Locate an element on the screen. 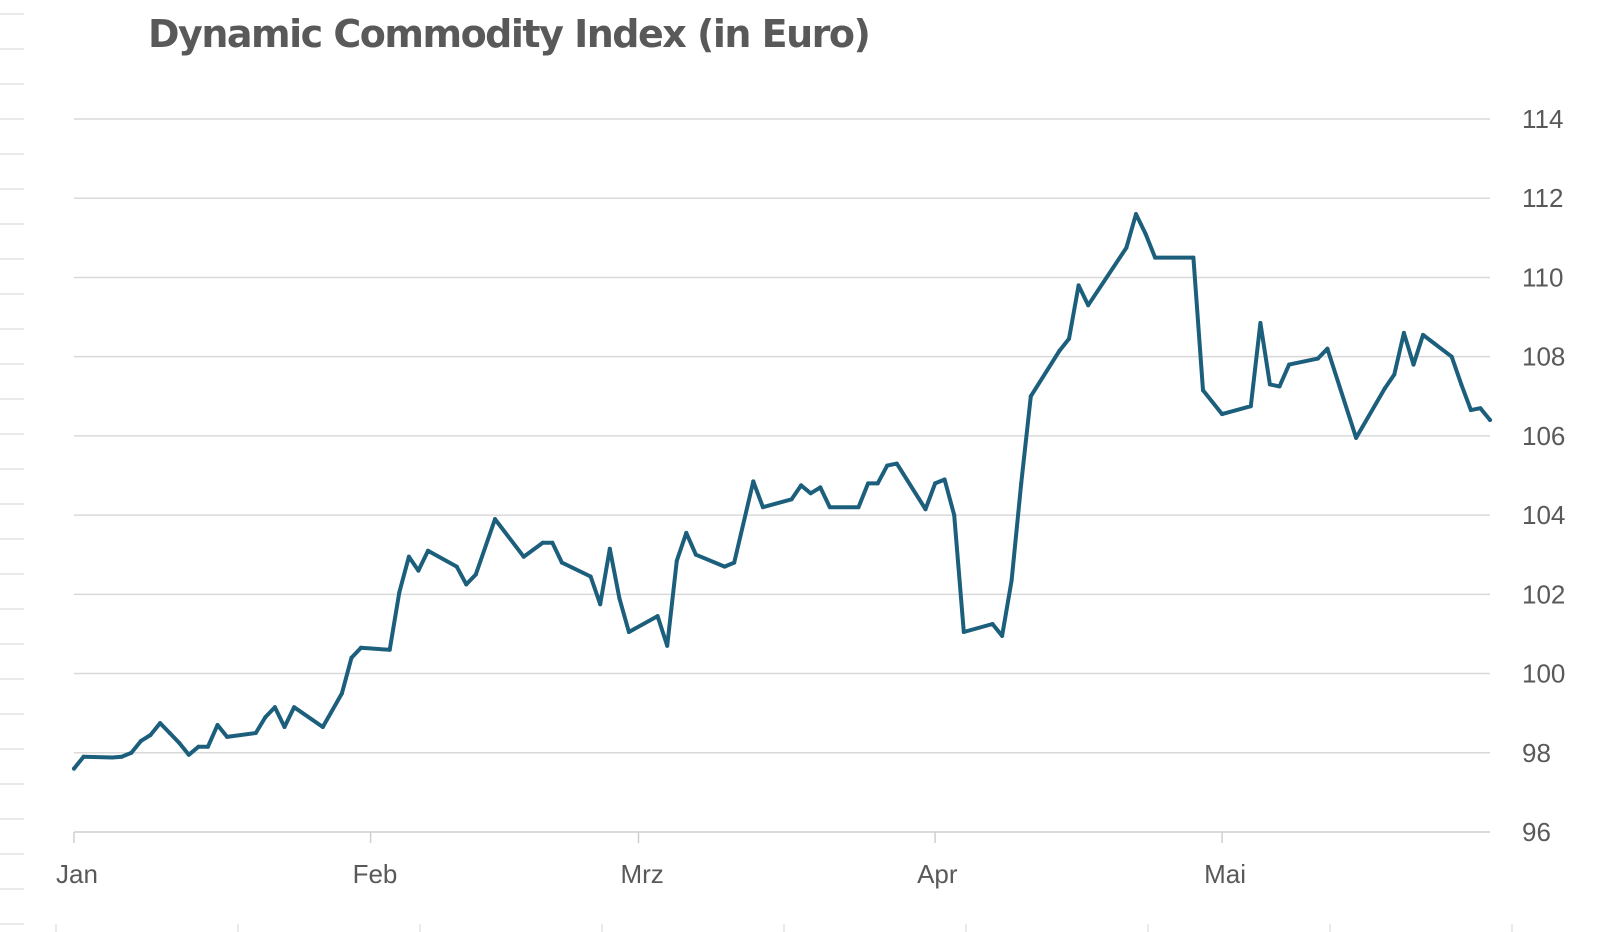  y-tick-label: 100 is located at coordinates (1543, 674).